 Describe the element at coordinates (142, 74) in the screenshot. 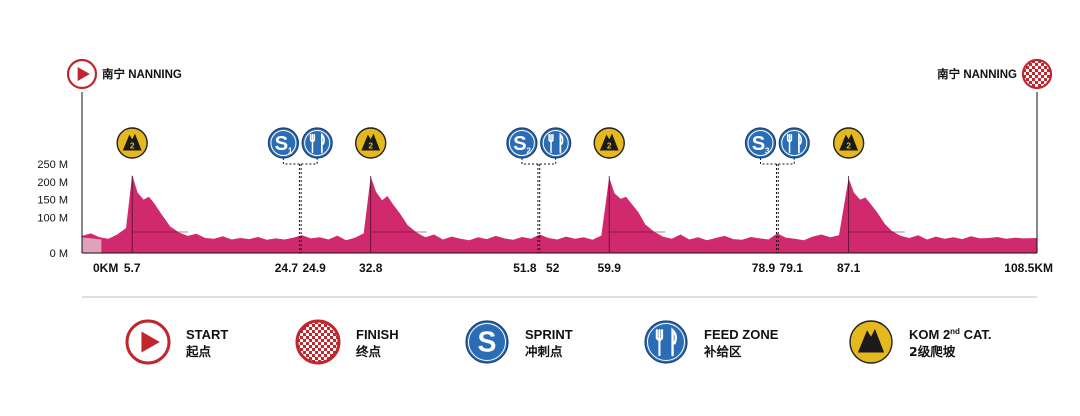

I see `start-city-label: 南宁 NANNING` at that location.